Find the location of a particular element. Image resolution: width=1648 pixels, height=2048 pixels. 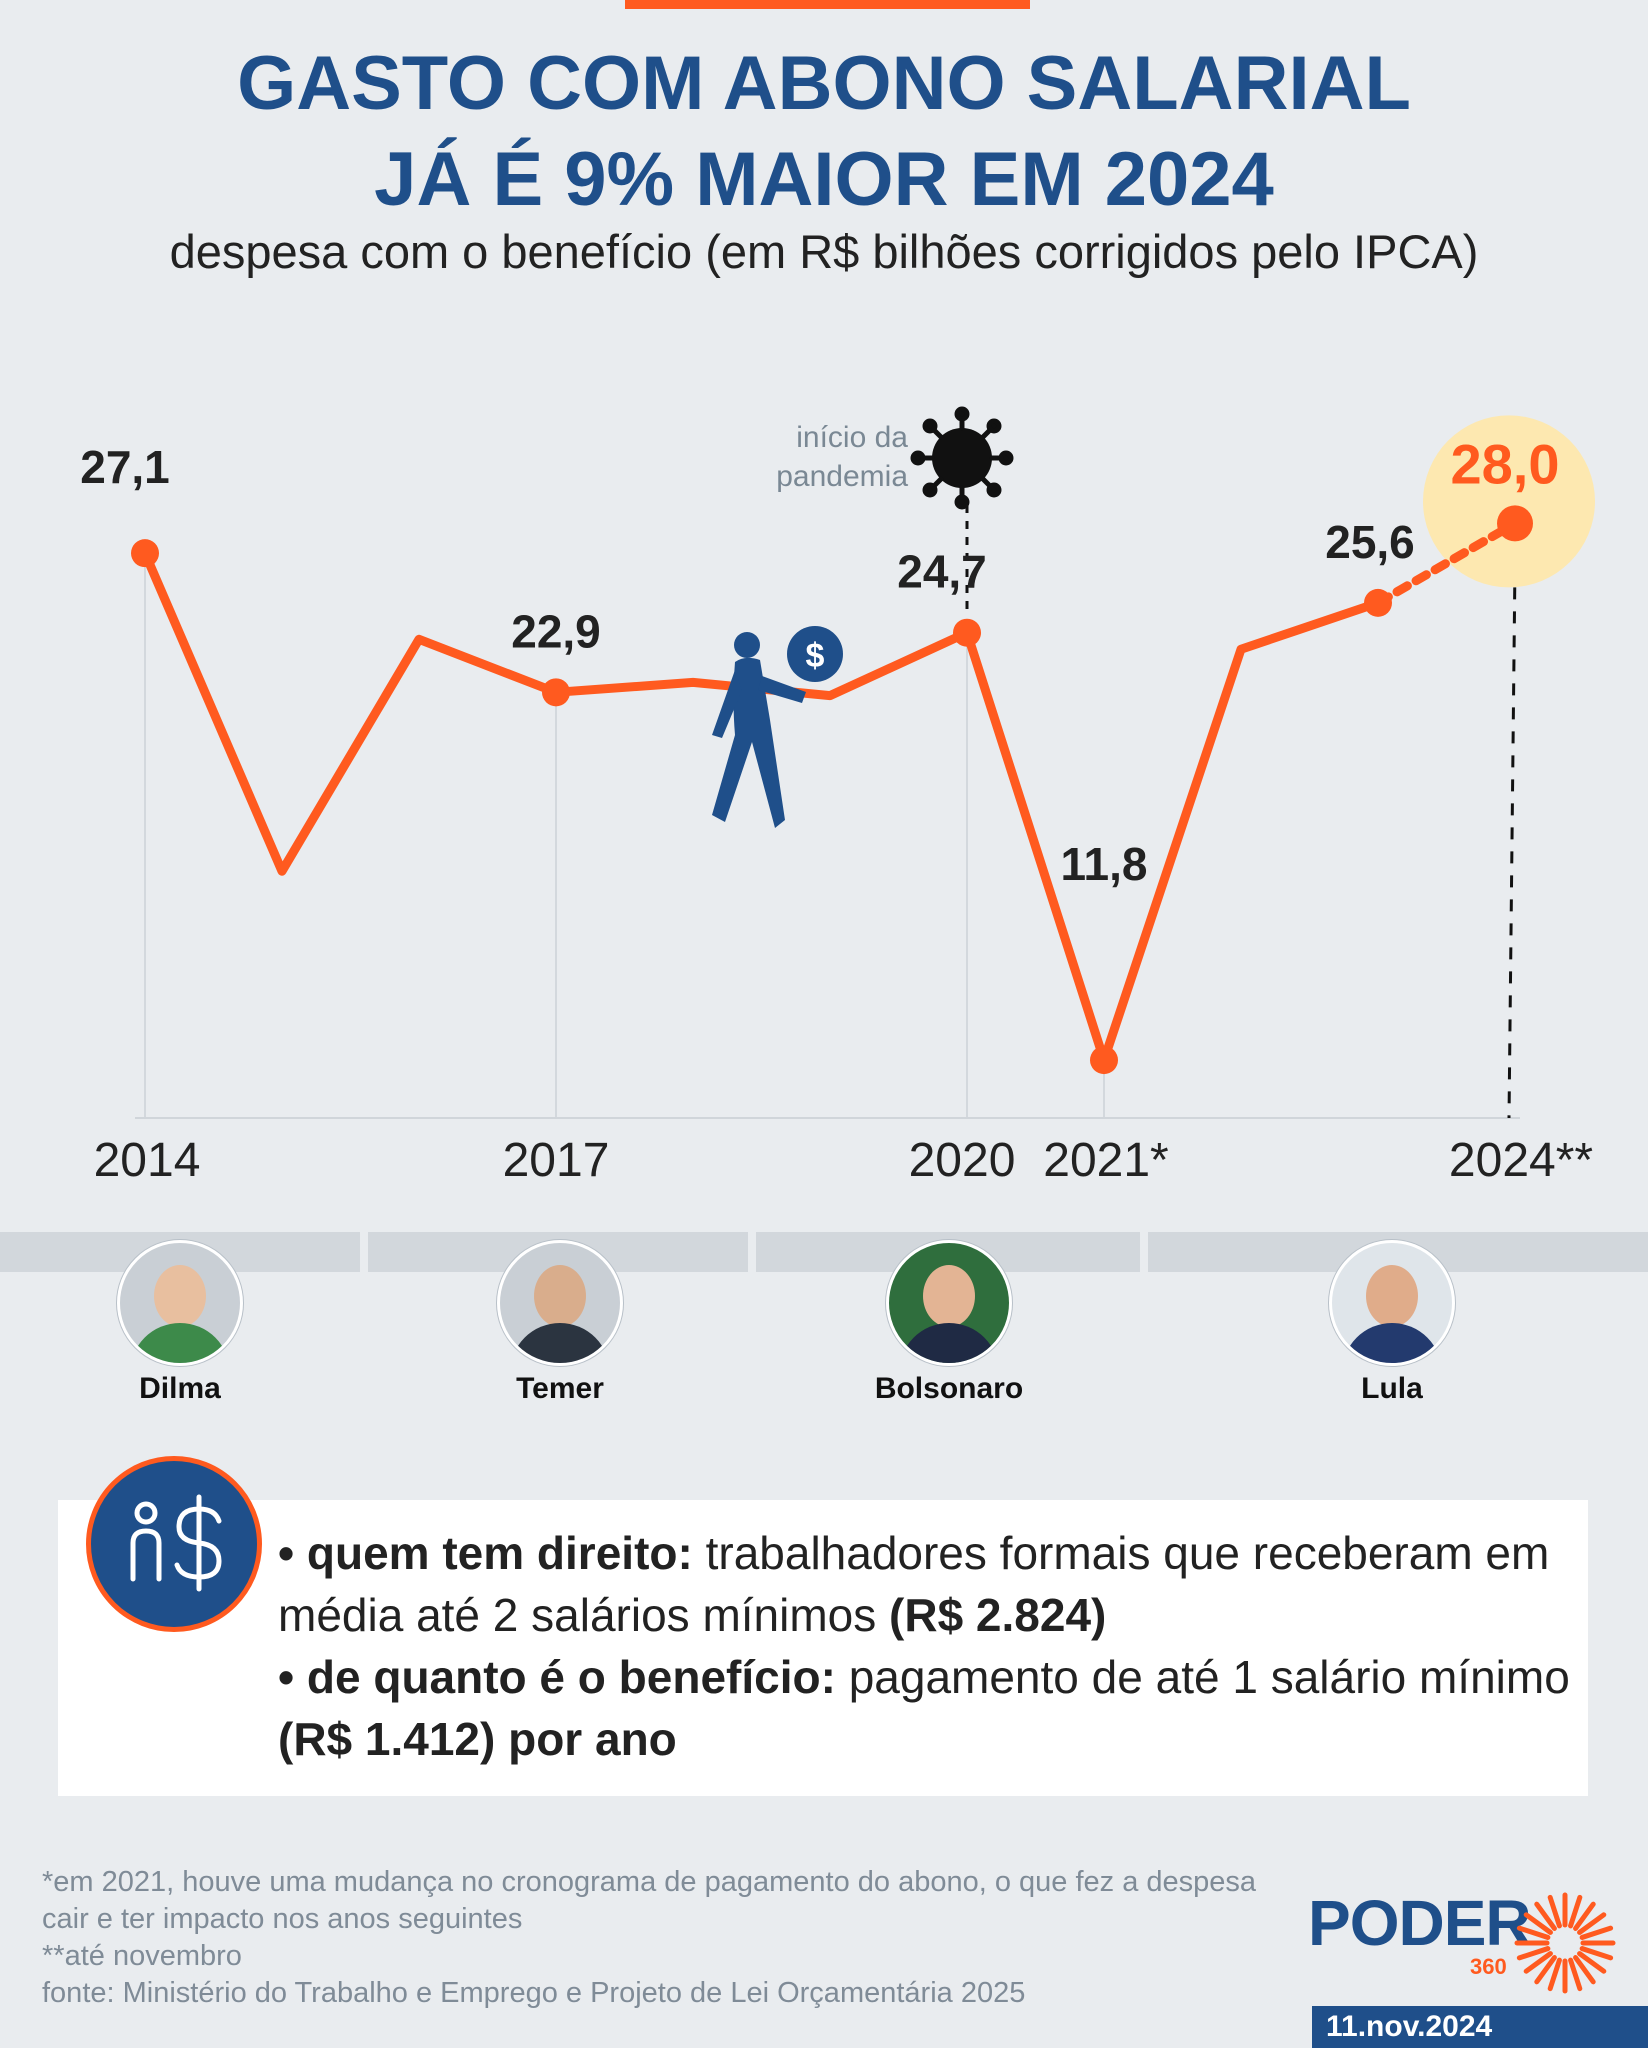

worker-coin-icon: $ is located at coordinates (777, 727).